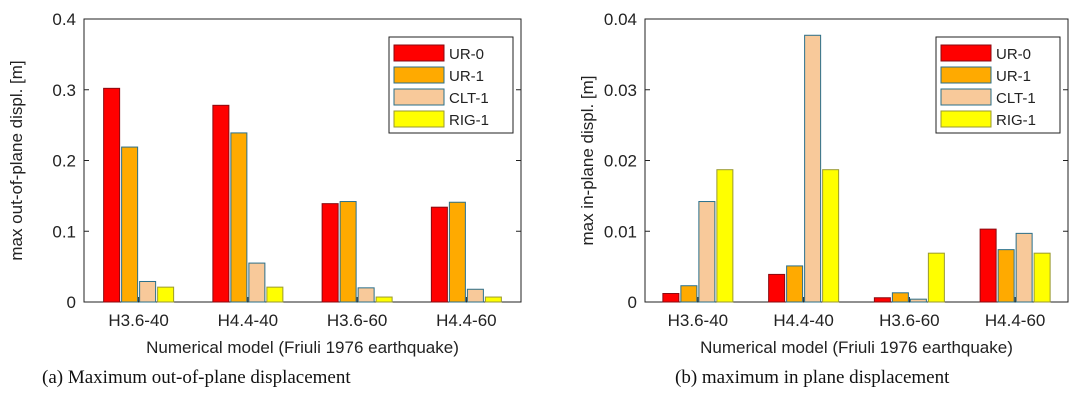 The width and height of the screenshot is (1082, 401). What do you see at coordinates (64, 231) in the screenshot?
I see `y-tick-label: 0.1` at bounding box center [64, 231].